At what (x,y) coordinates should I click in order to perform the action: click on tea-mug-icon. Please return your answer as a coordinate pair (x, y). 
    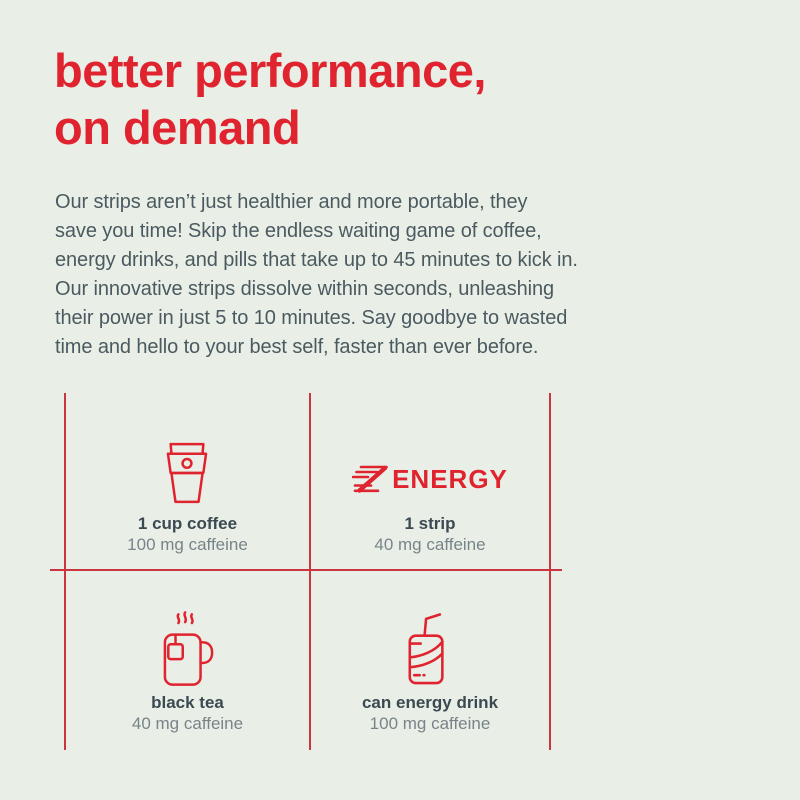
    Looking at the image, I should click on (188, 648).